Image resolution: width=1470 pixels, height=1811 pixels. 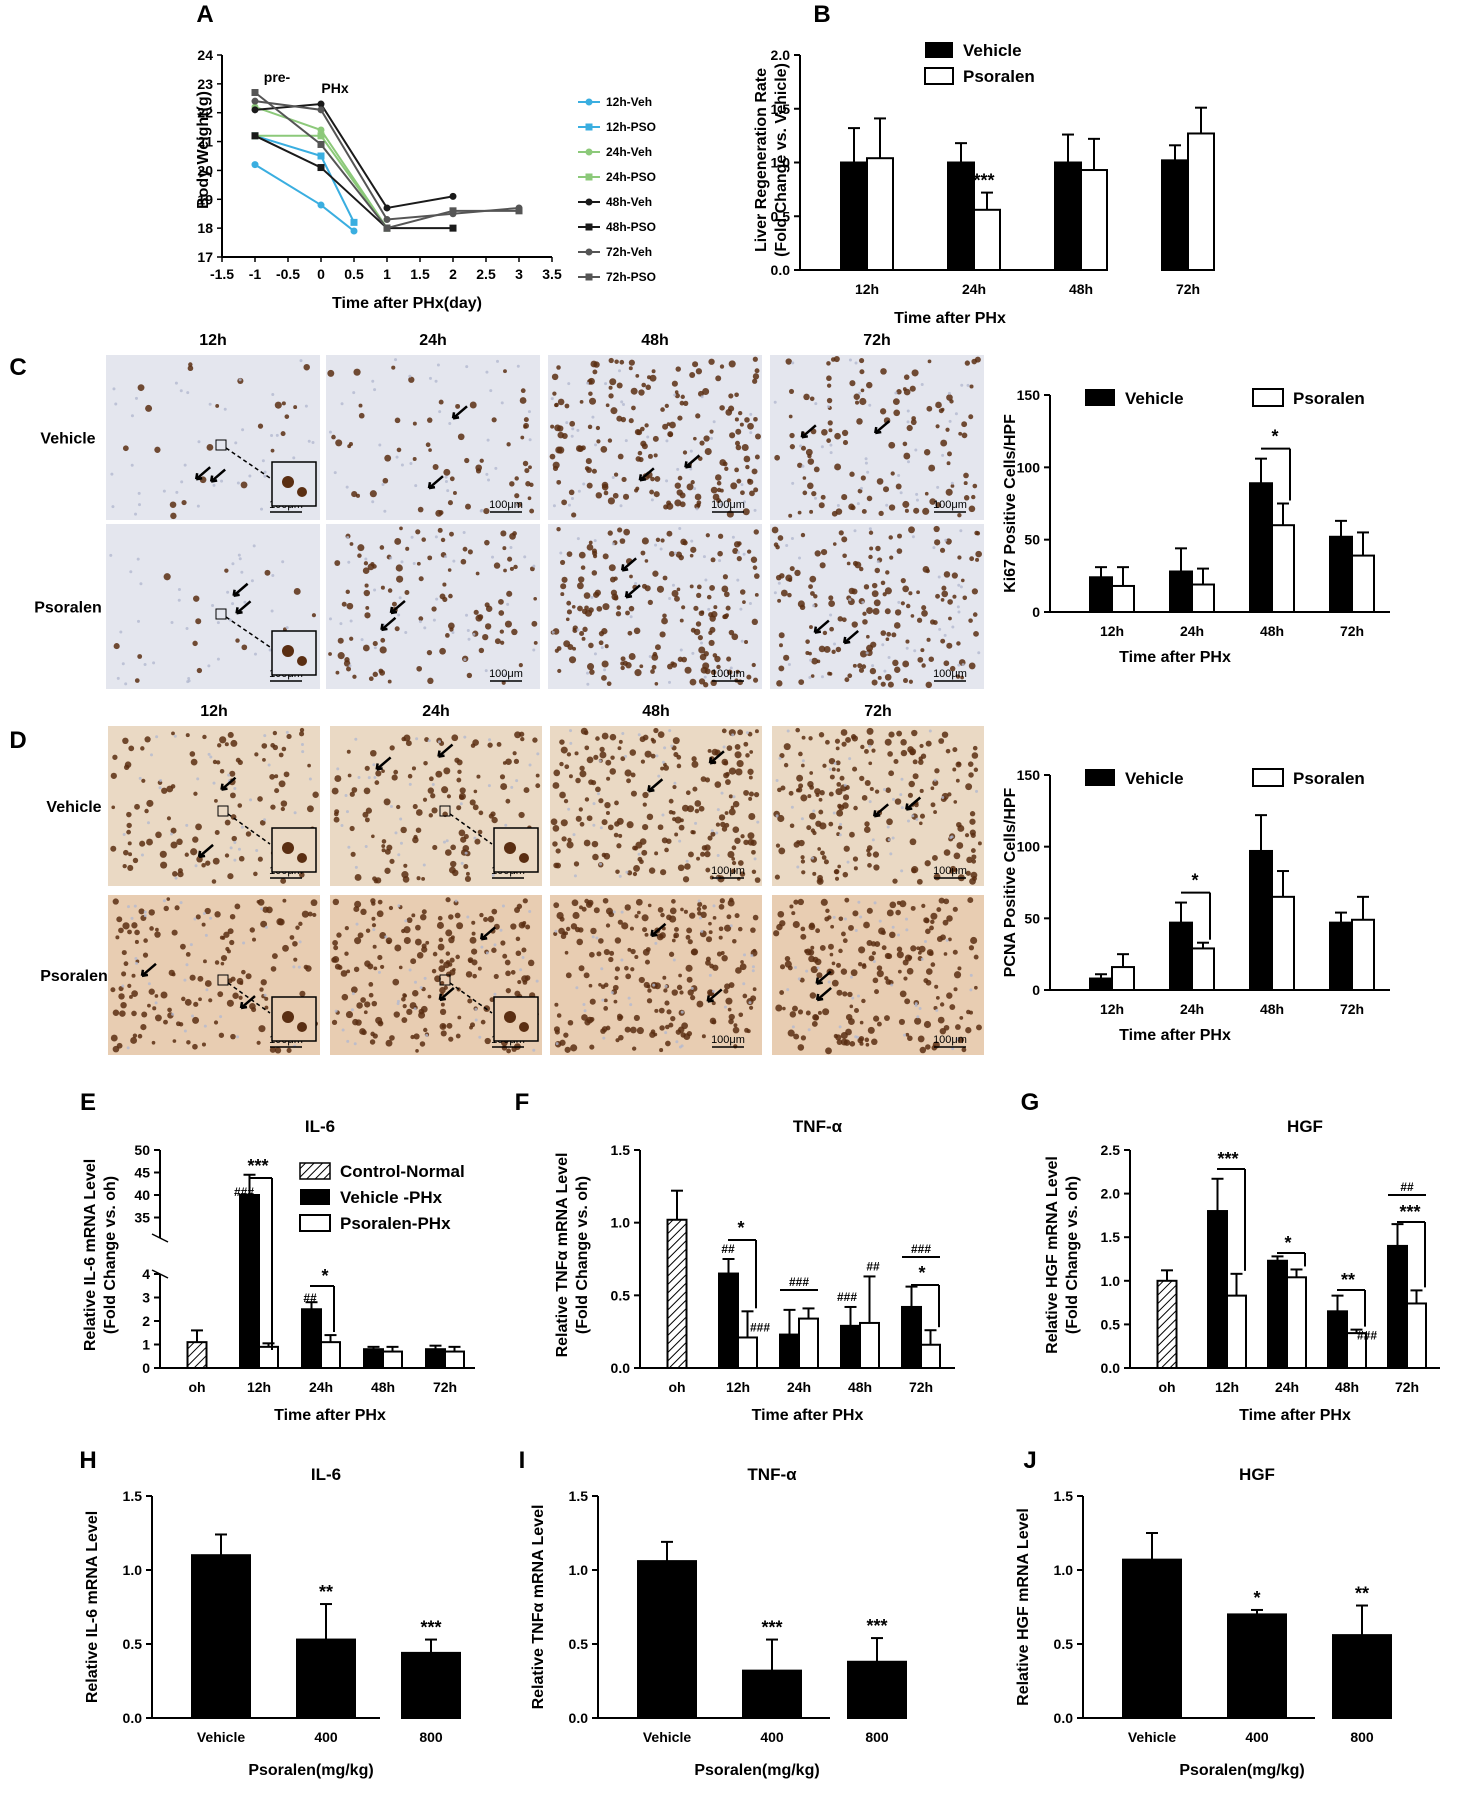 I want to click on legend-swatch-control, so click(x=315, y=1171).